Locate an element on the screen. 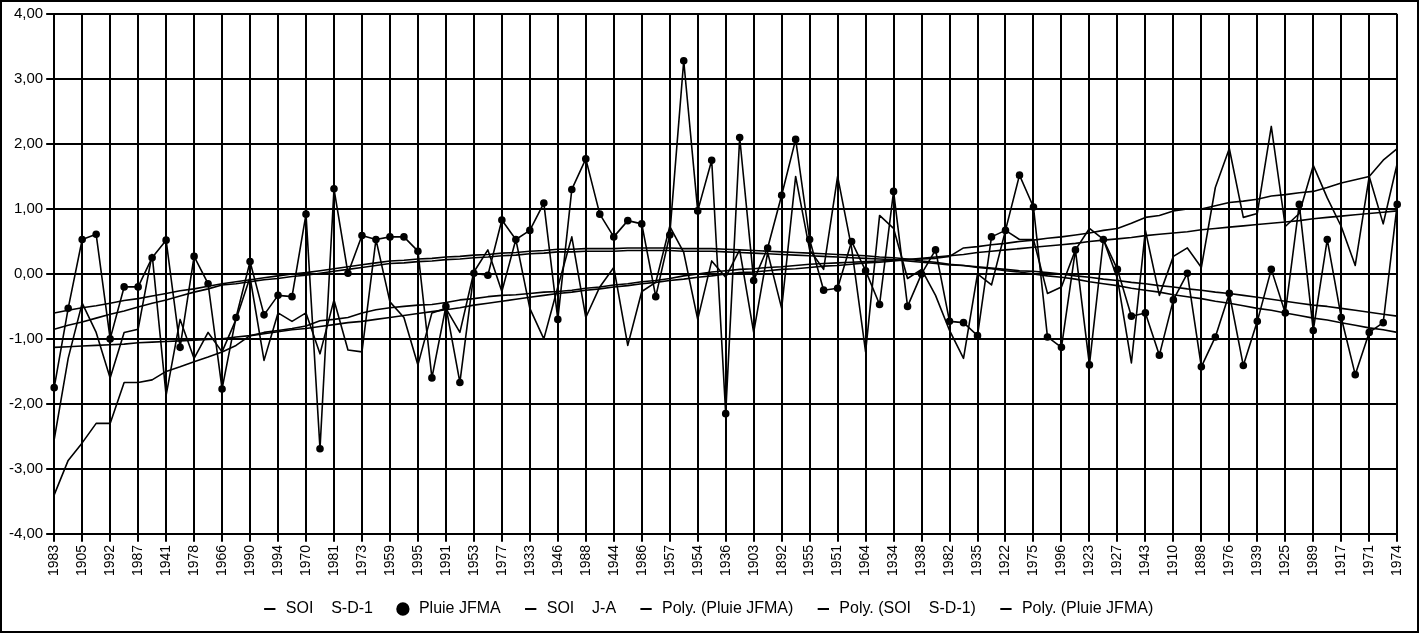 The image size is (1419, 633). x-tick-label: 1994 is located at coordinates (276, 560).